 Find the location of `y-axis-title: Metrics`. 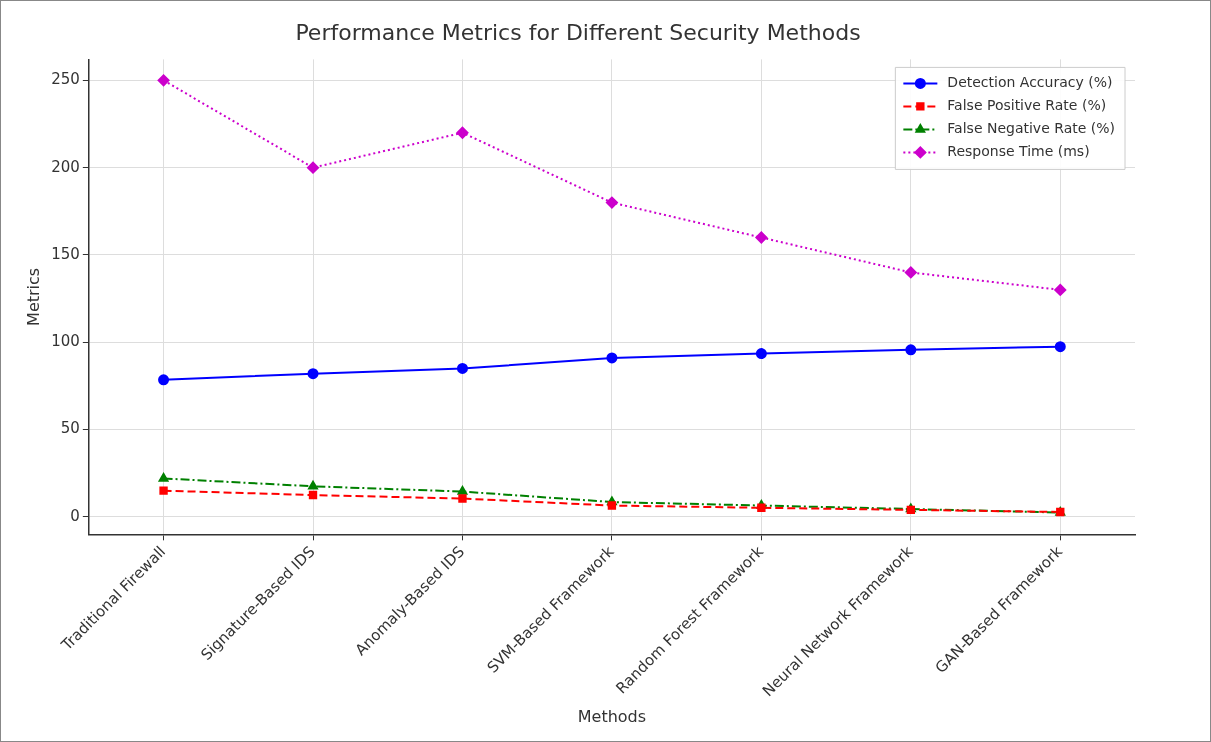

y-axis-title: Metrics is located at coordinates (33, 296).